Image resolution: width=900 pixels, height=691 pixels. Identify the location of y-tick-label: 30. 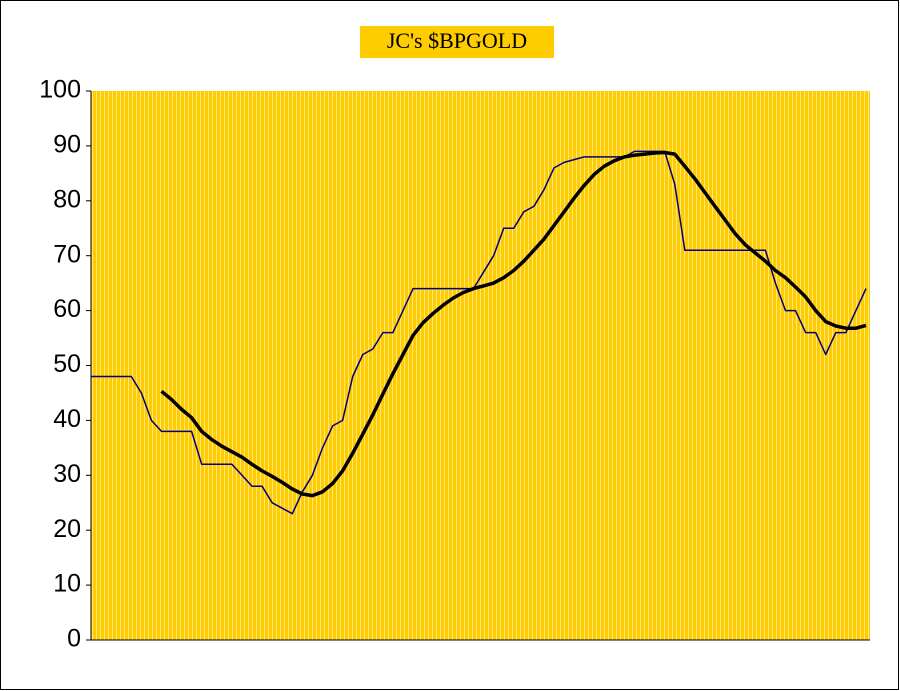
(67, 474).